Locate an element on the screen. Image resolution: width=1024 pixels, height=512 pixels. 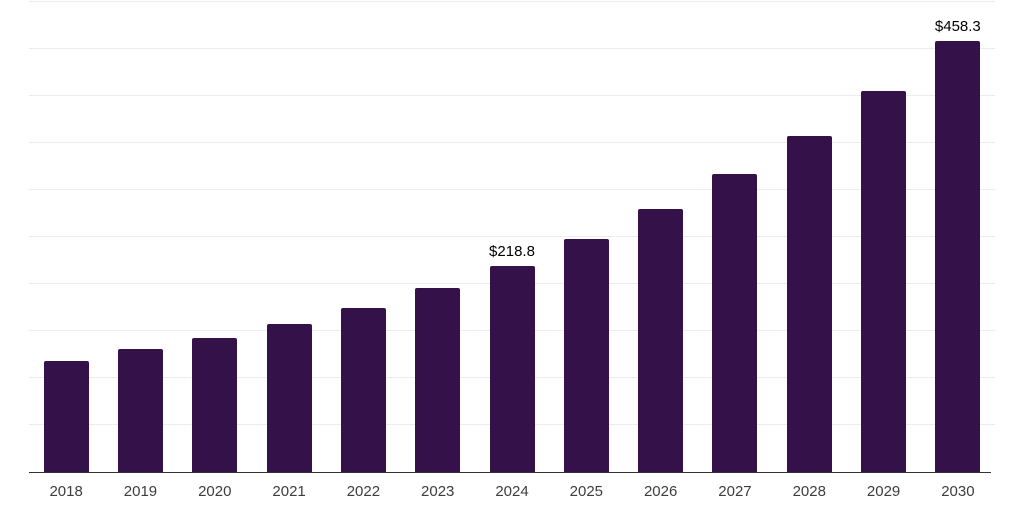
bar-2023 is located at coordinates (438, 379).